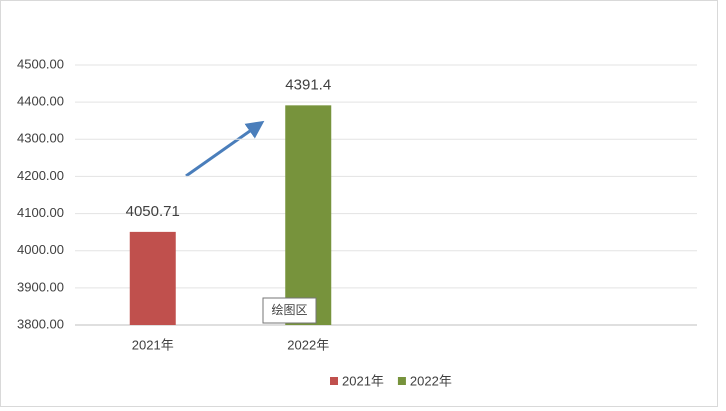 The height and width of the screenshot is (411, 726). What do you see at coordinates (308, 84) in the screenshot?
I see `data-label: 4391.4` at bounding box center [308, 84].